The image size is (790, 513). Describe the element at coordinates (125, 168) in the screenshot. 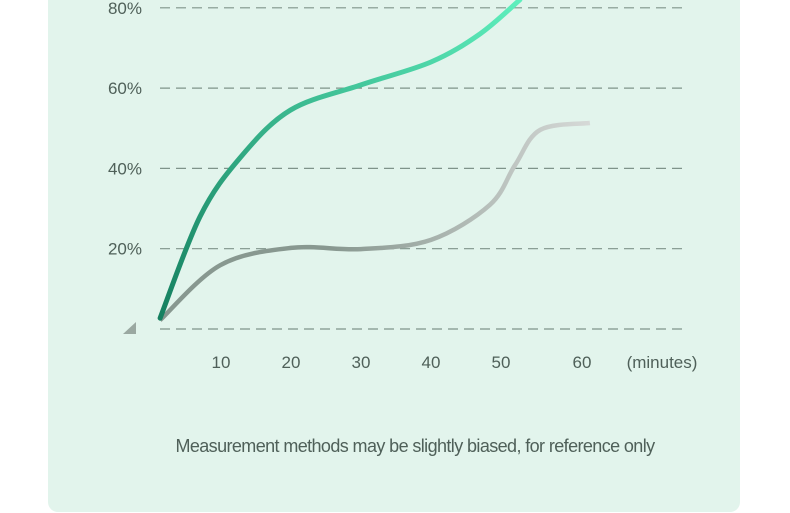

I see `y-tick-label: 40%` at that location.